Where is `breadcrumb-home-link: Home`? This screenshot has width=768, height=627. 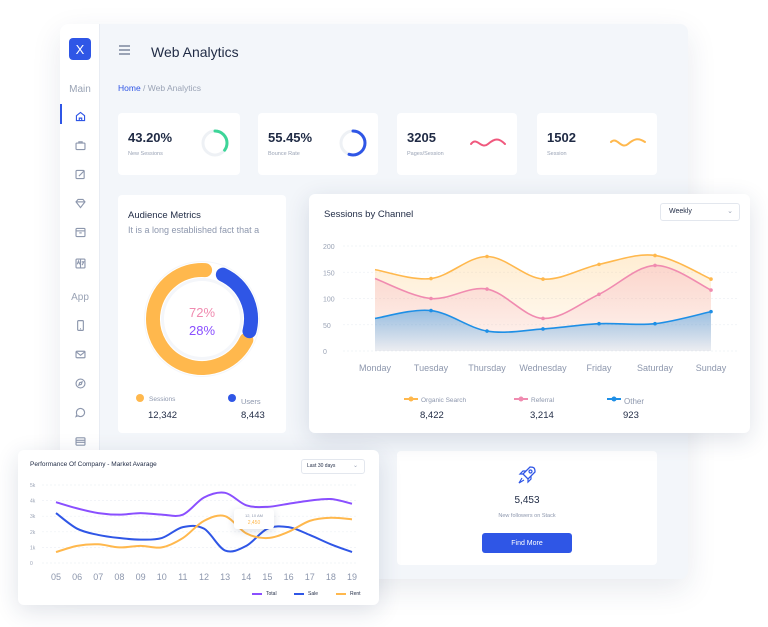 breadcrumb-home-link: Home is located at coordinates (129, 88).